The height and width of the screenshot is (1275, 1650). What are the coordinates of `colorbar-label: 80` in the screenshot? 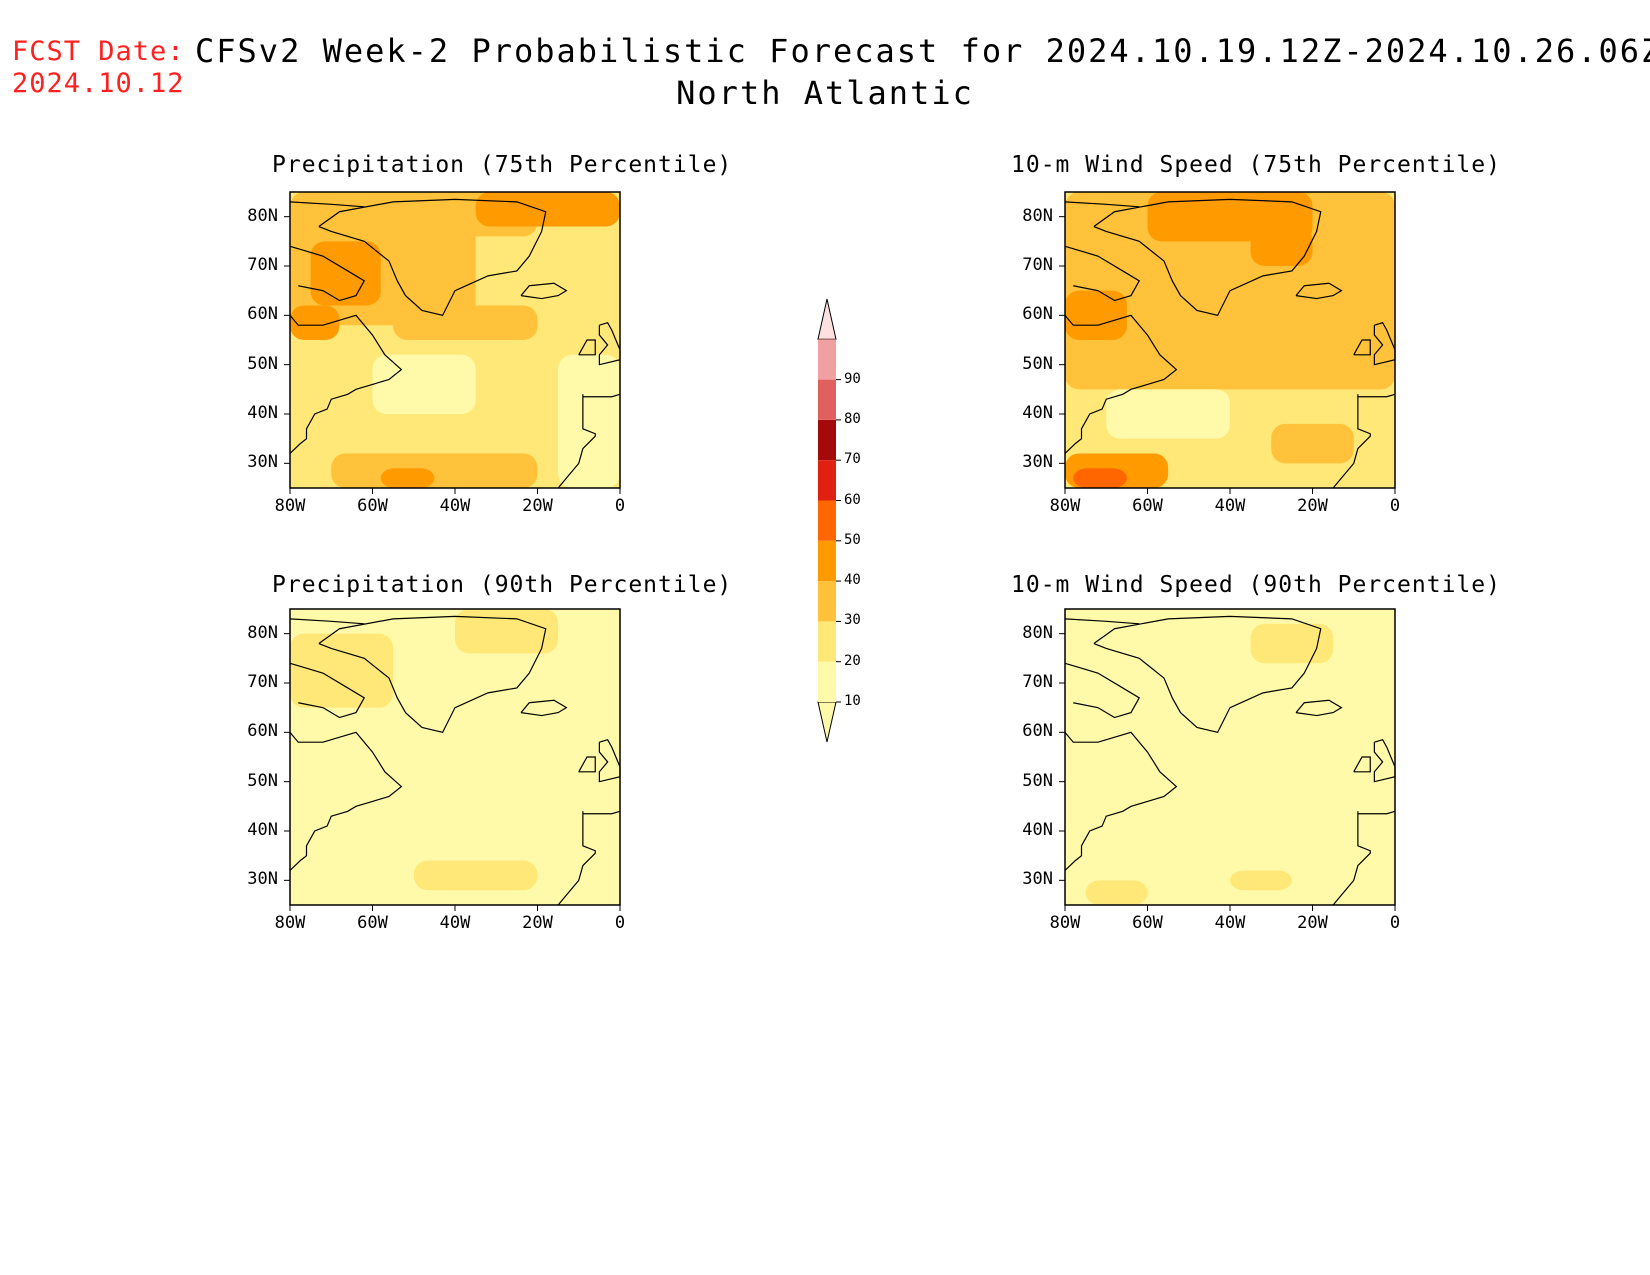 It's located at (852, 418).